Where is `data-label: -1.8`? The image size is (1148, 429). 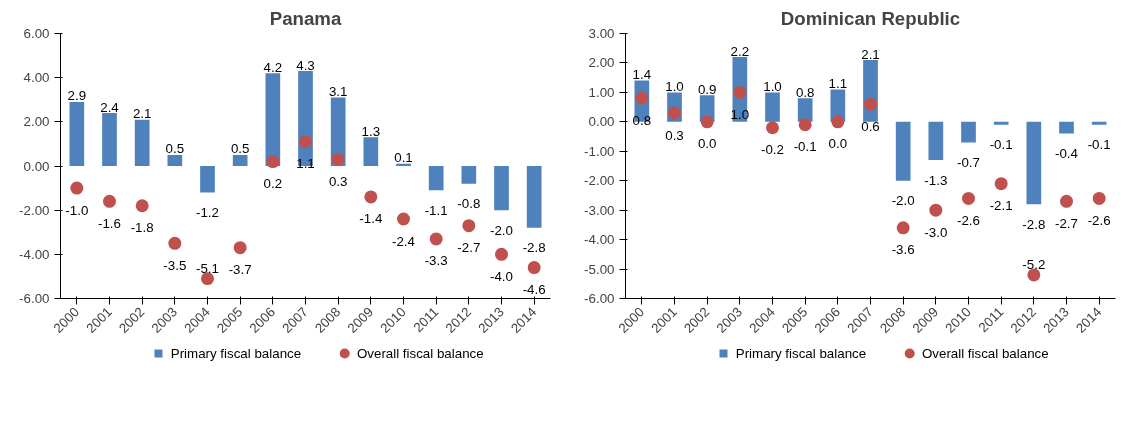 data-label: -1.8 is located at coordinates (142, 228).